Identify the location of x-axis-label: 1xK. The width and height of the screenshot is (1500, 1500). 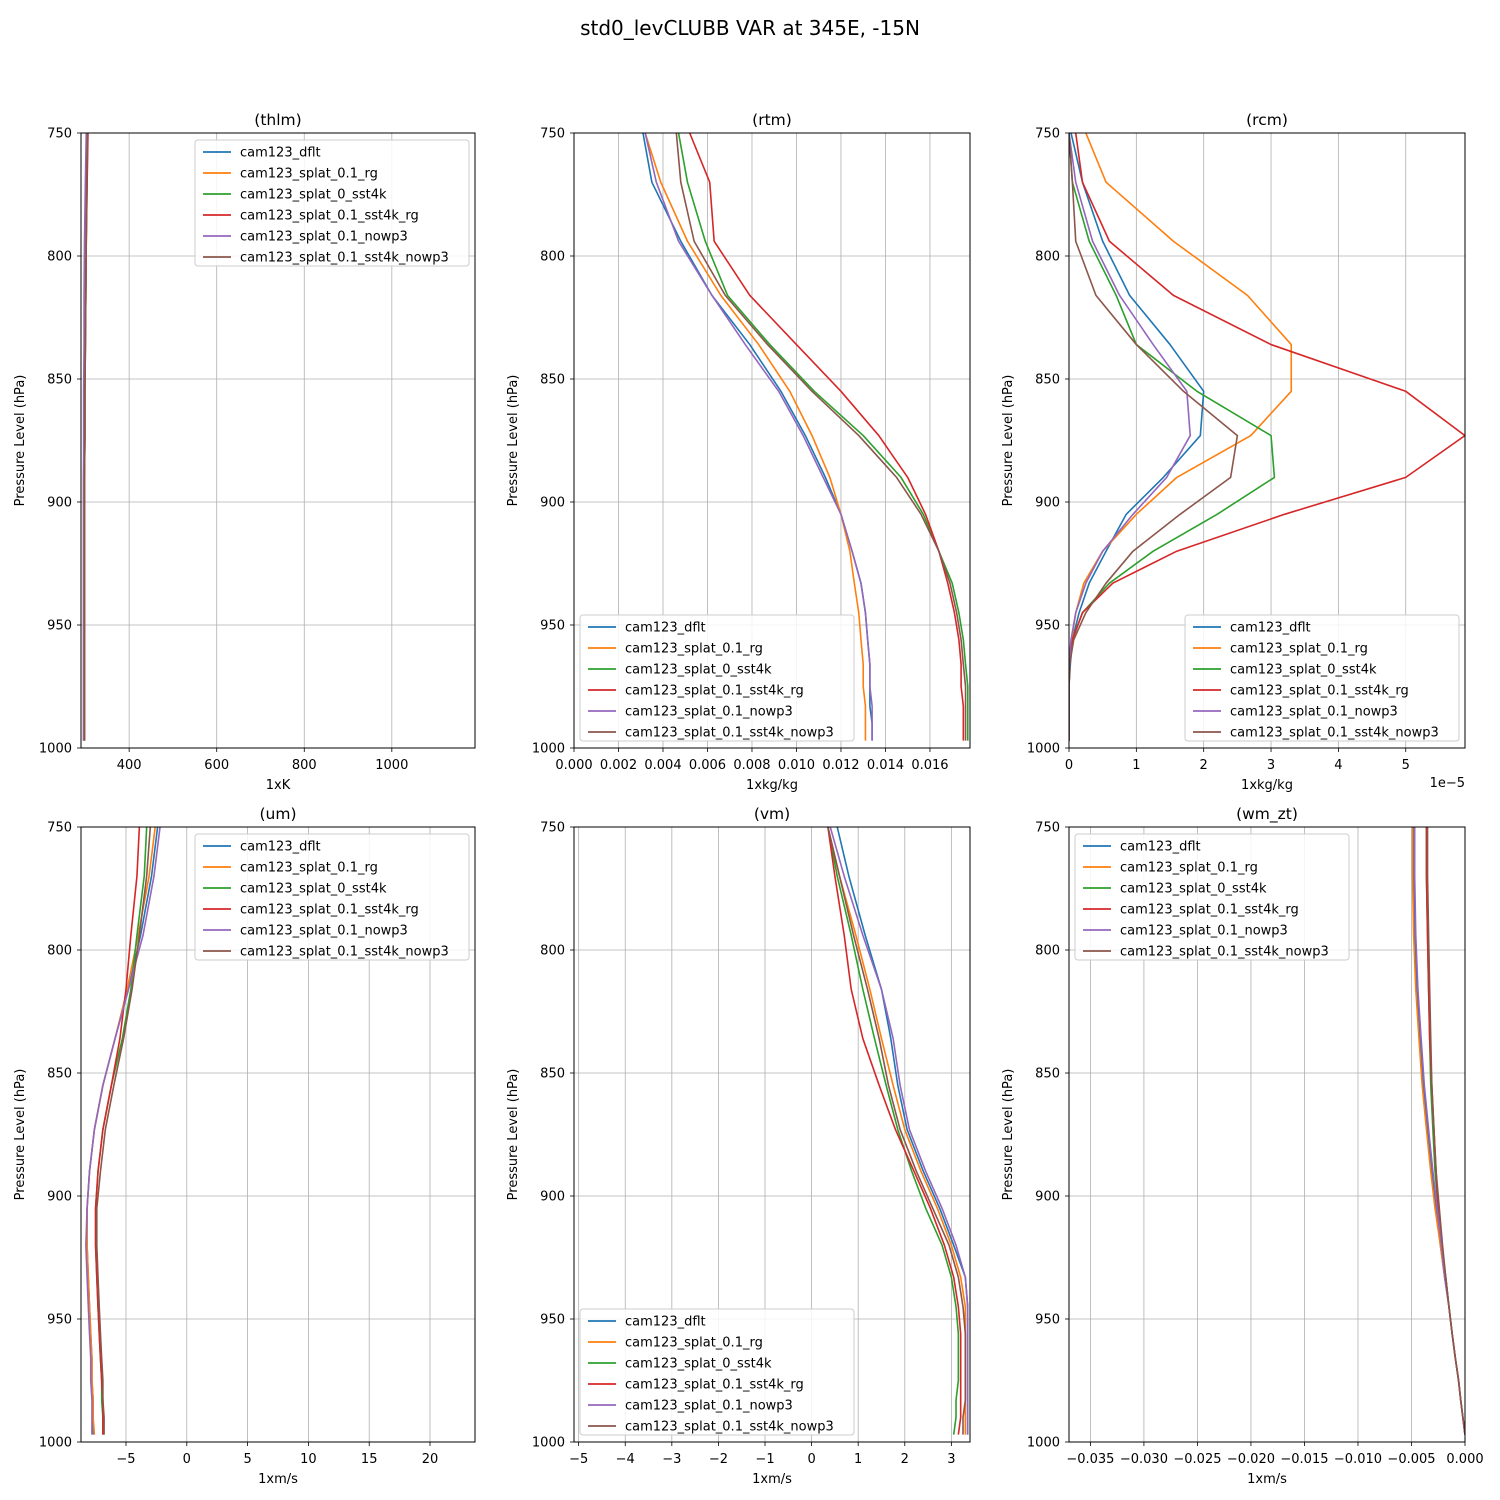
(278, 785).